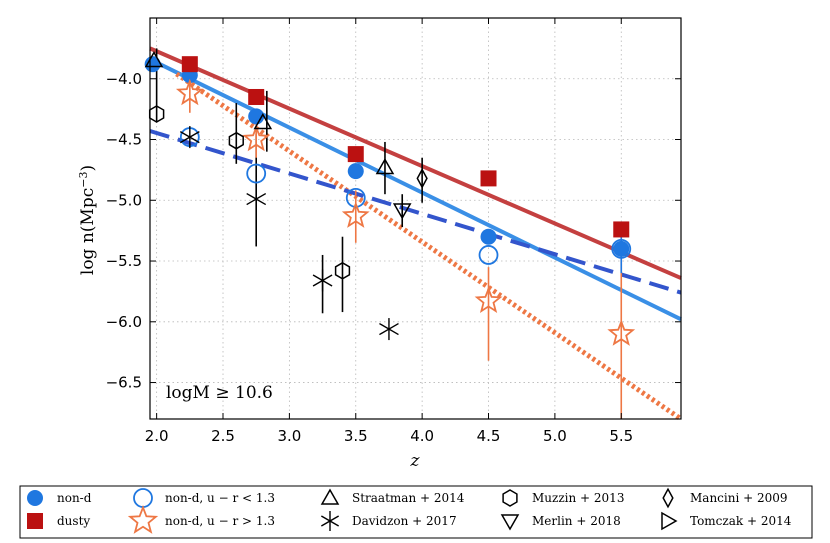  What do you see at coordinates (578, 498) in the screenshot?
I see `legend-label: Muzzin + 2013` at bounding box center [578, 498].